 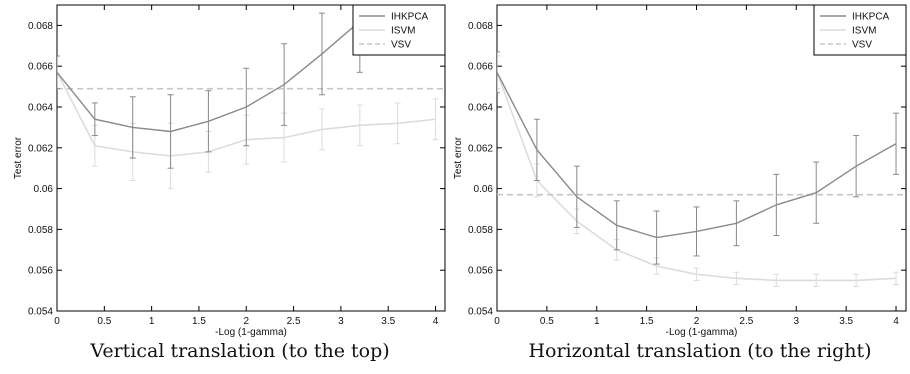 What do you see at coordinates (240, 351) in the screenshot?
I see `caption-vertical-translation: Vertical translation (to the top)` at bounding box center [240, 351].